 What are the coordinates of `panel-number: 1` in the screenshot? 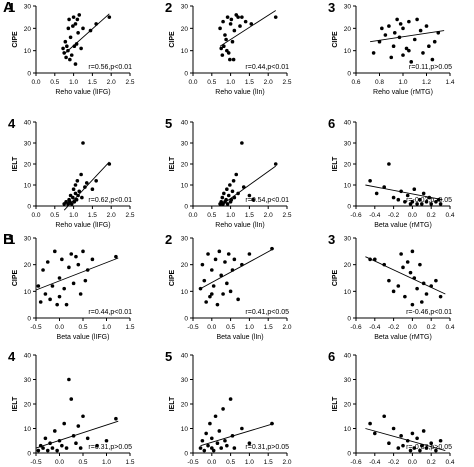 It's located at (11, 7).